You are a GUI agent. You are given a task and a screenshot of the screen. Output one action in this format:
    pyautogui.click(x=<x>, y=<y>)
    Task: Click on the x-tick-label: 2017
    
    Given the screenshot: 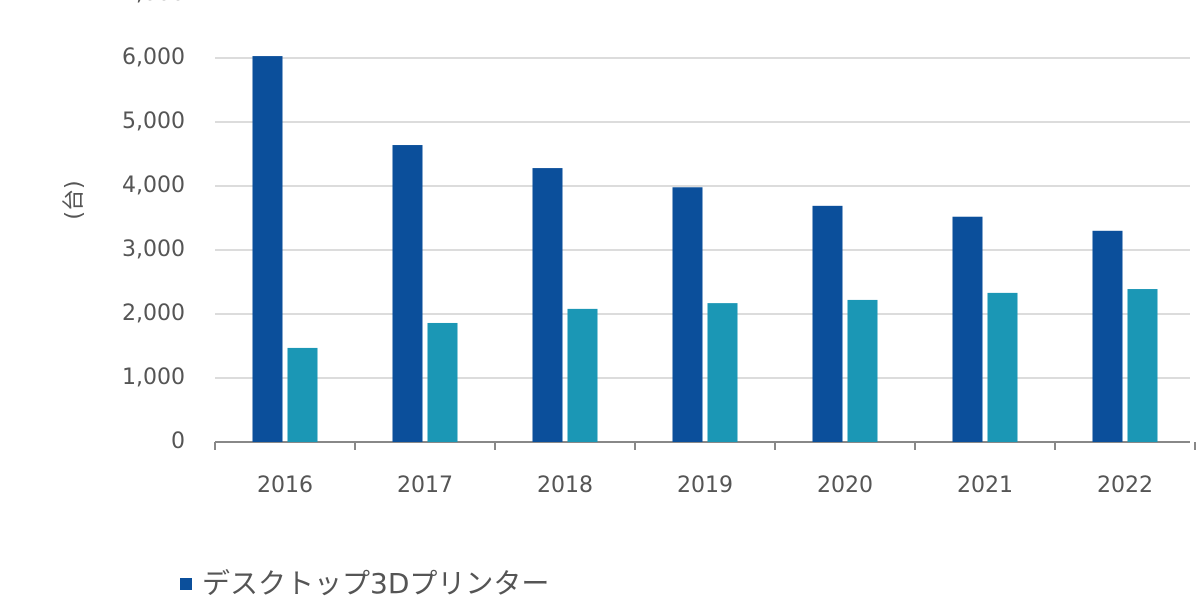 What is the action you would take?
    pyautogui.click(x=425, y=485)
    